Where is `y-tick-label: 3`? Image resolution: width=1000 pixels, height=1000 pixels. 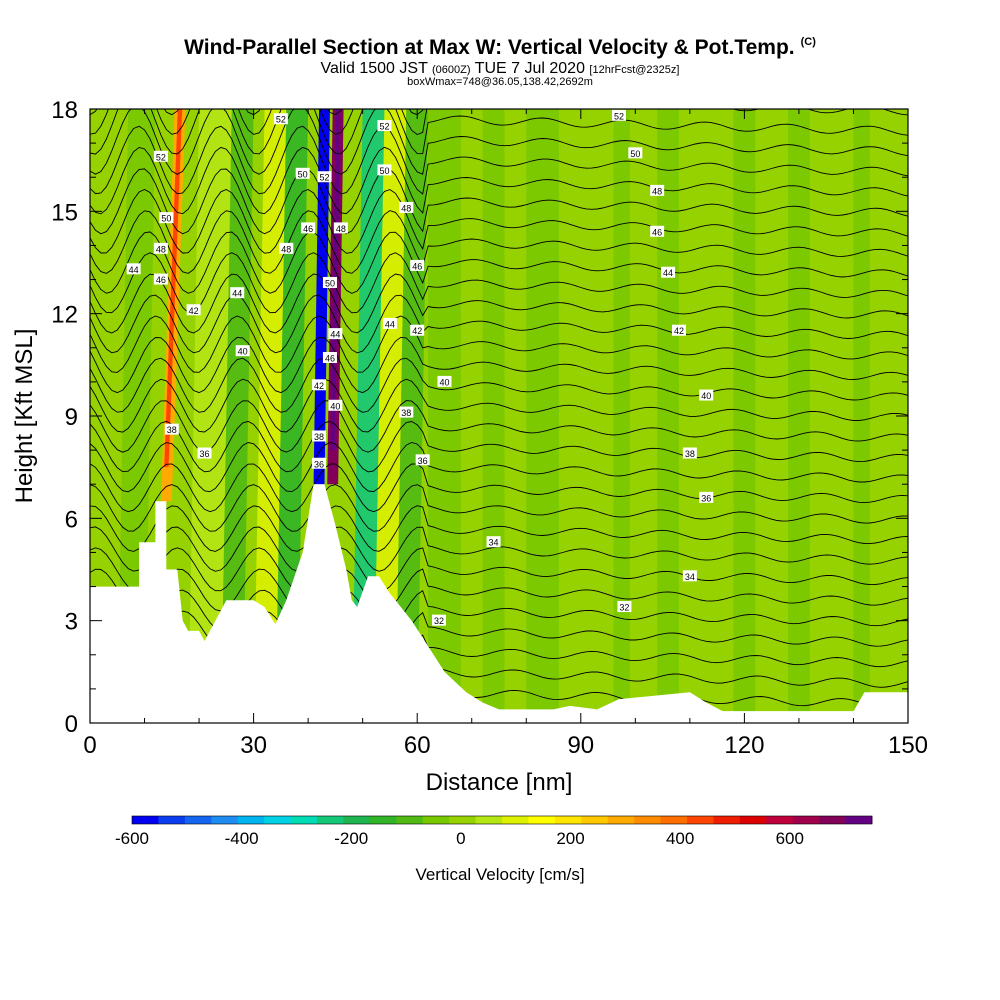
y-tick-label: 3 is located at coordinates (71, 622).